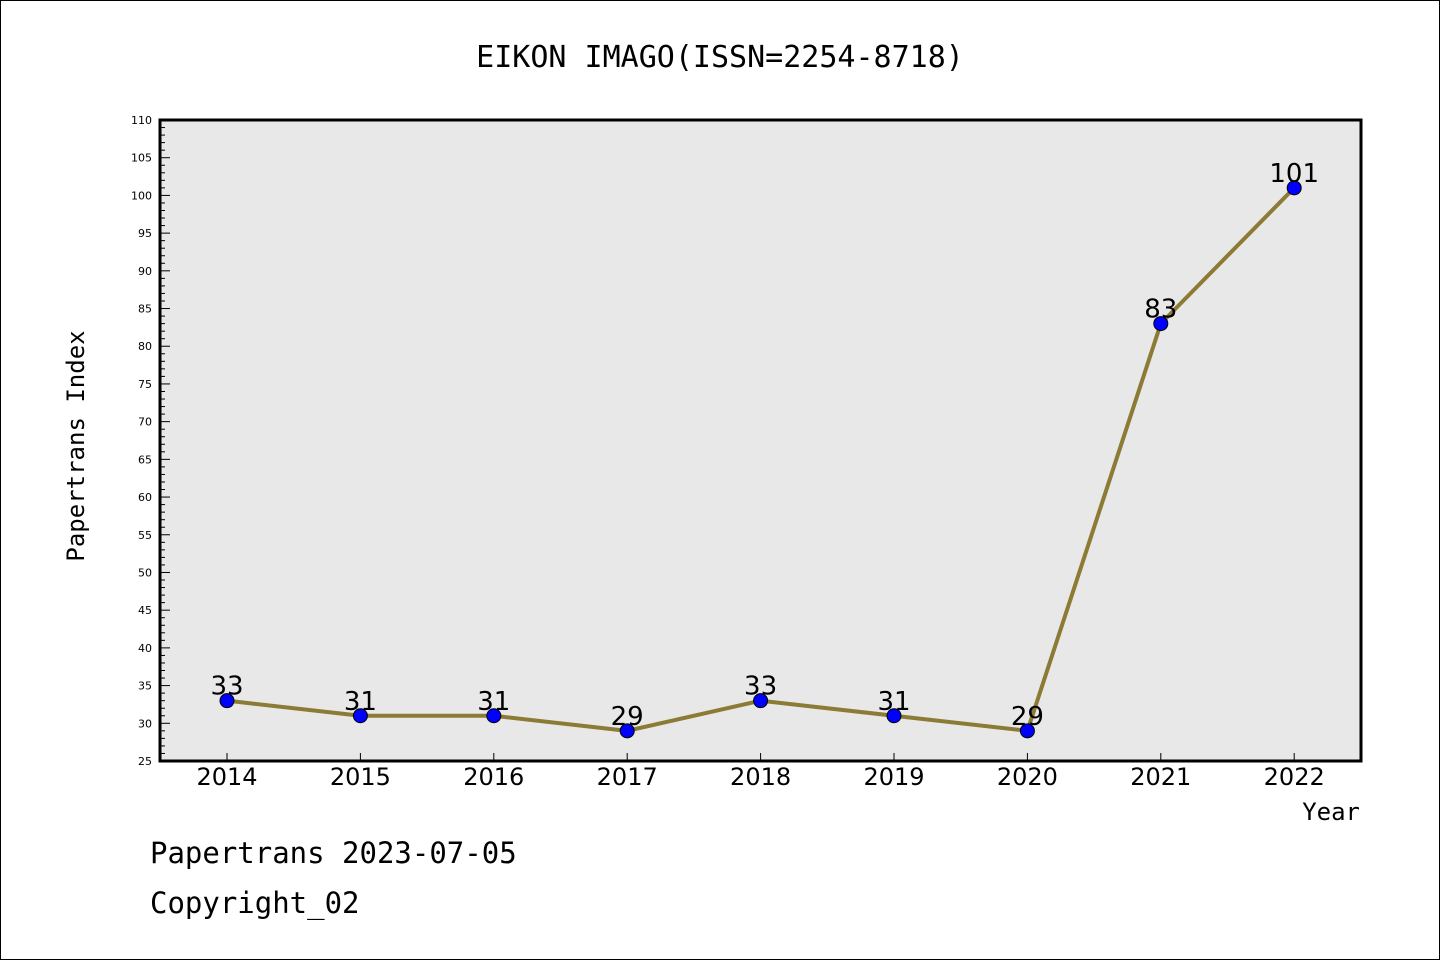 This screenshot has height=960, width=1440. What do you see at coordinates (1160, 310) in the screenshot?
I see `data-label: 83` at bounding box center [1160, 310].